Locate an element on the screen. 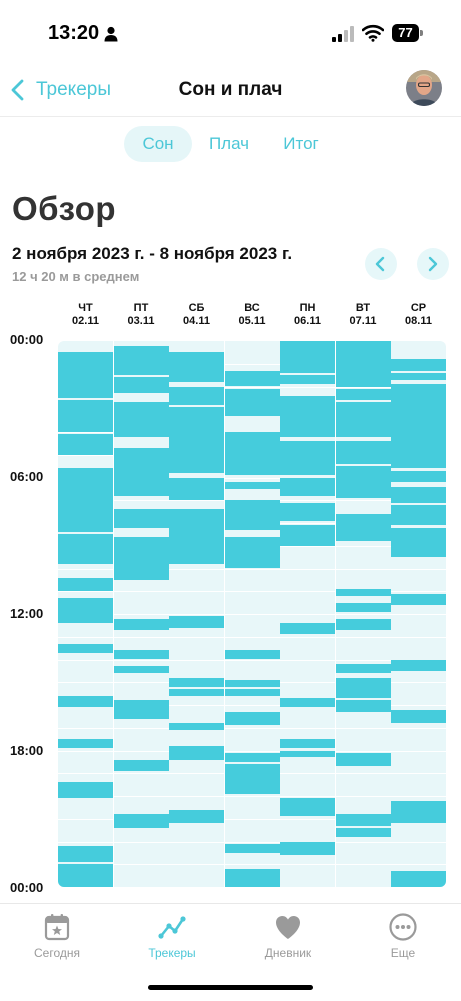  day-column-header: ЧТ 02.11 is located at coordinates (85, 315).